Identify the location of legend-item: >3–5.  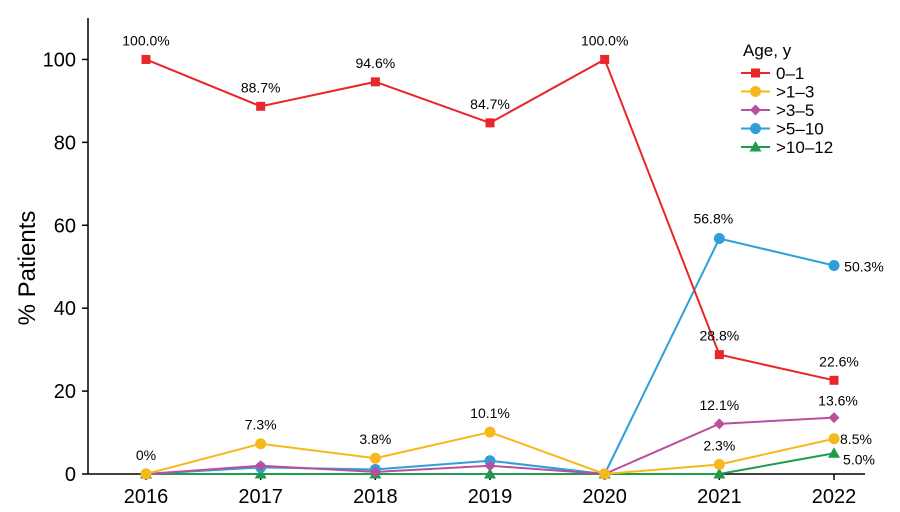
(777, 110).